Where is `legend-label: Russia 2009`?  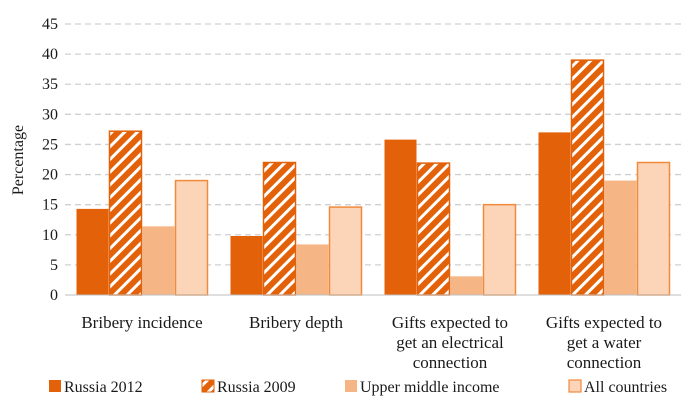 legend-label: Russia 2009 is located at coordinates (256, 387).